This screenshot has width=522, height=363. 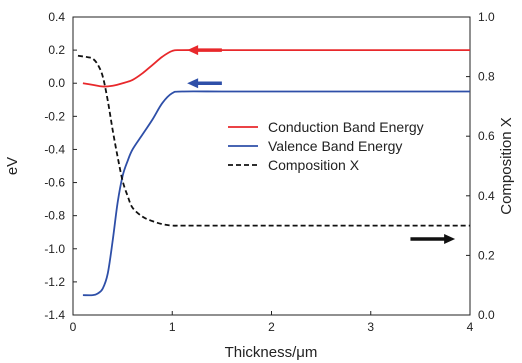 I want to click on y-left-tick-label: -1.0, so click(x=54, y=249).